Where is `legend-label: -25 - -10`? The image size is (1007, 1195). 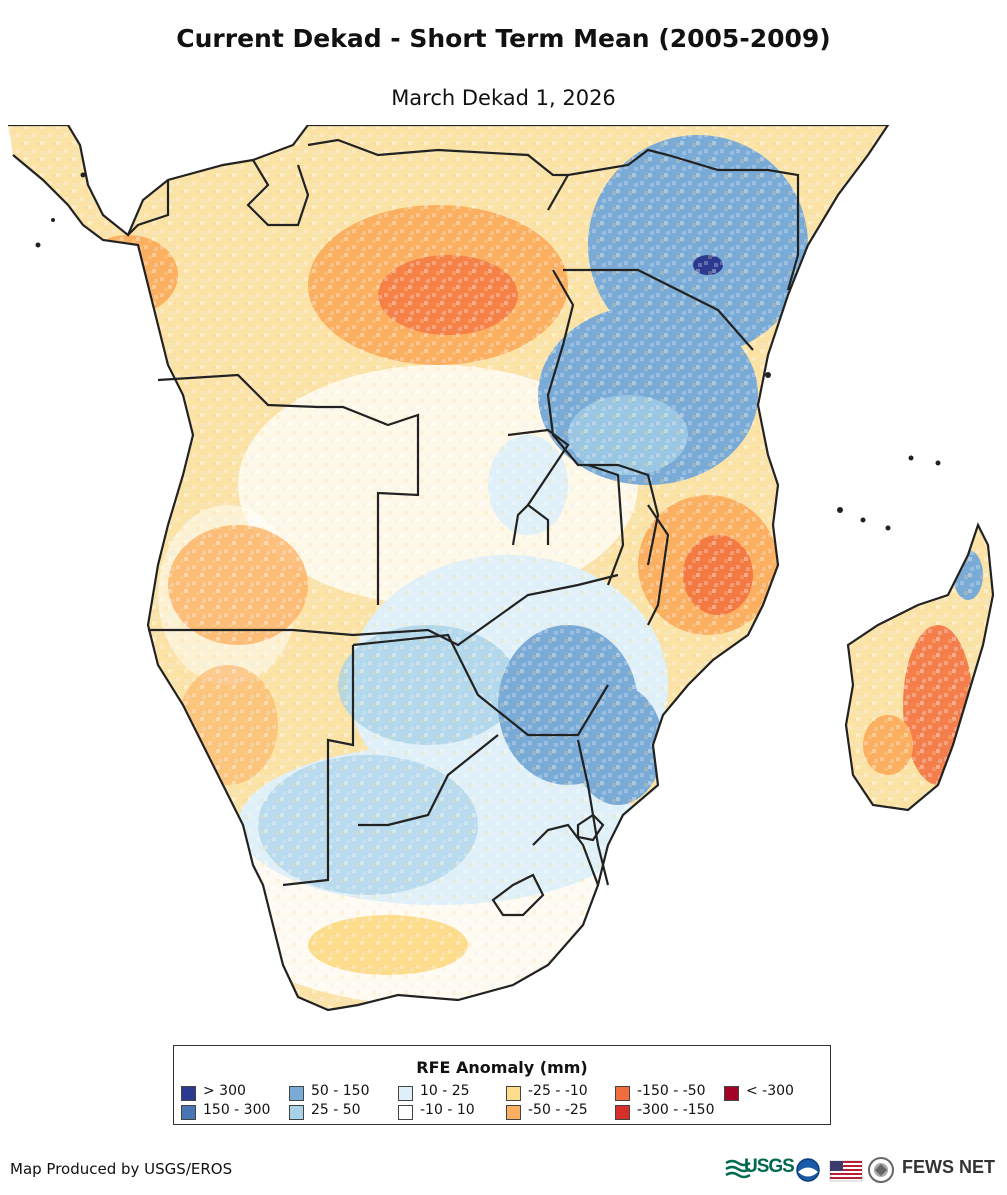 legend-label: -25 - -10 is located at coordinates (558, 1091).